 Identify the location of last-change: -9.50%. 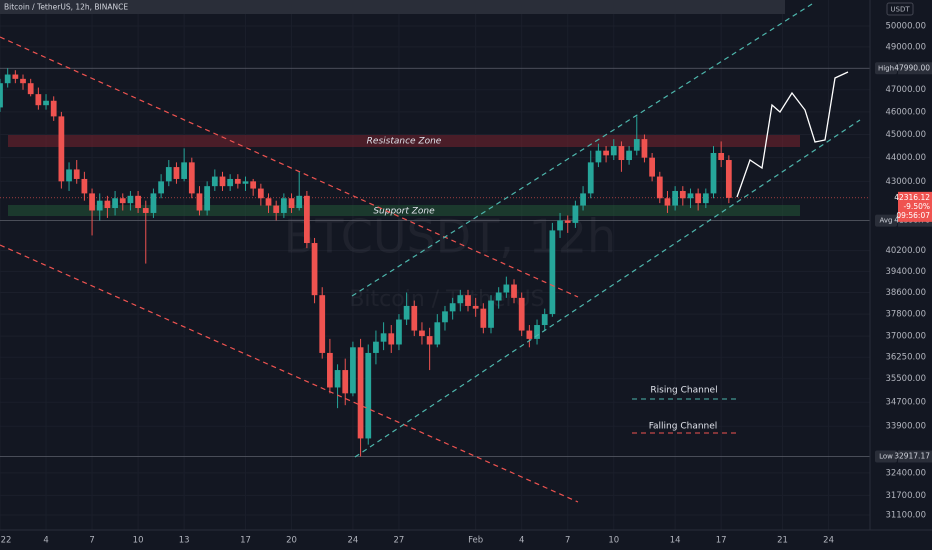
(916, 206).